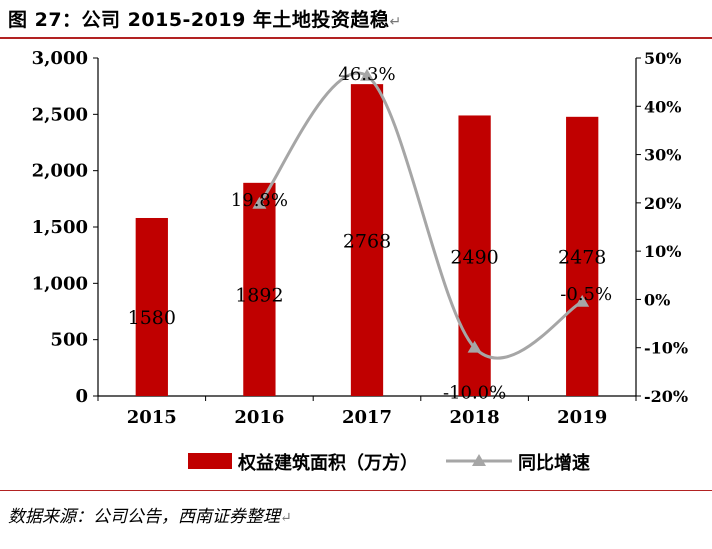  I want to click on bar-2019, so click(582, 256).